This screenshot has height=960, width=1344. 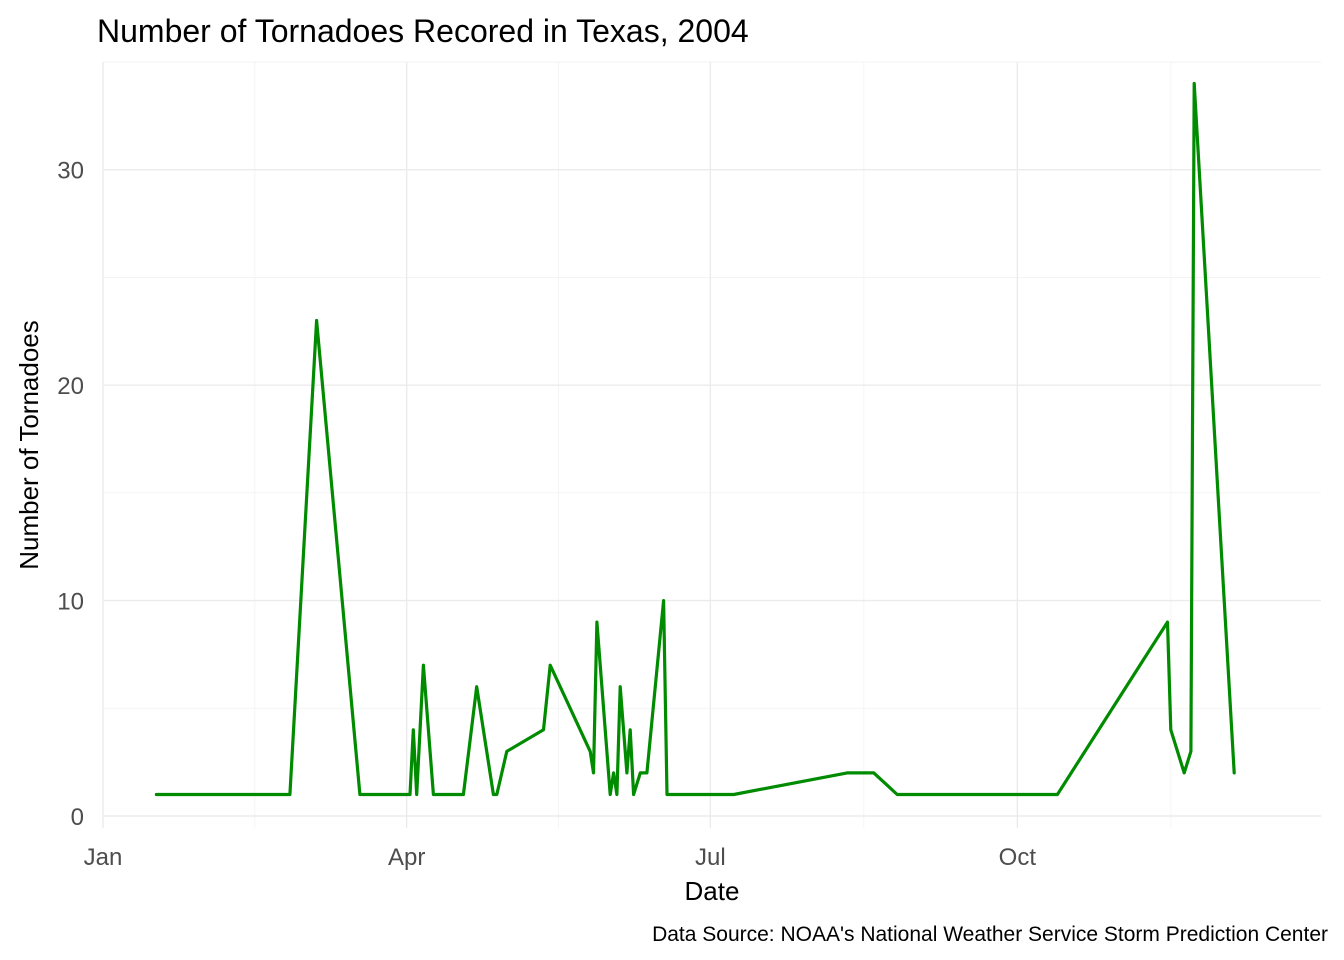 What do you see at coordinates (710, 857) in the screenshot?
I see `x-tick-label: Jul` at bounding box center [710, 857].